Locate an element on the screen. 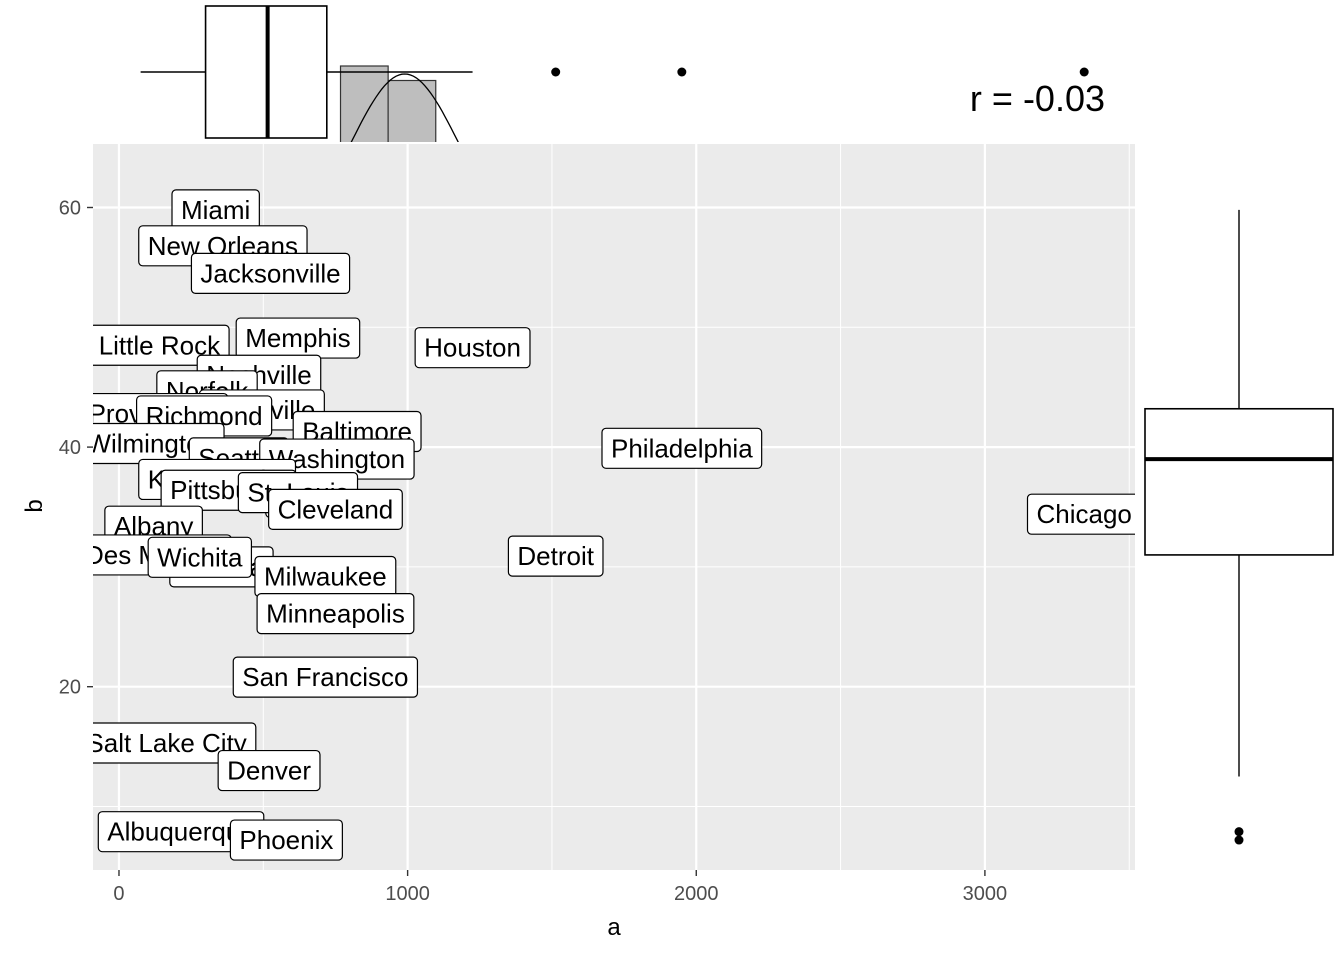 The width and height of the screenshot is (1344, 960). point-label-text: Minneapolis is located at coordinates (335, 614).